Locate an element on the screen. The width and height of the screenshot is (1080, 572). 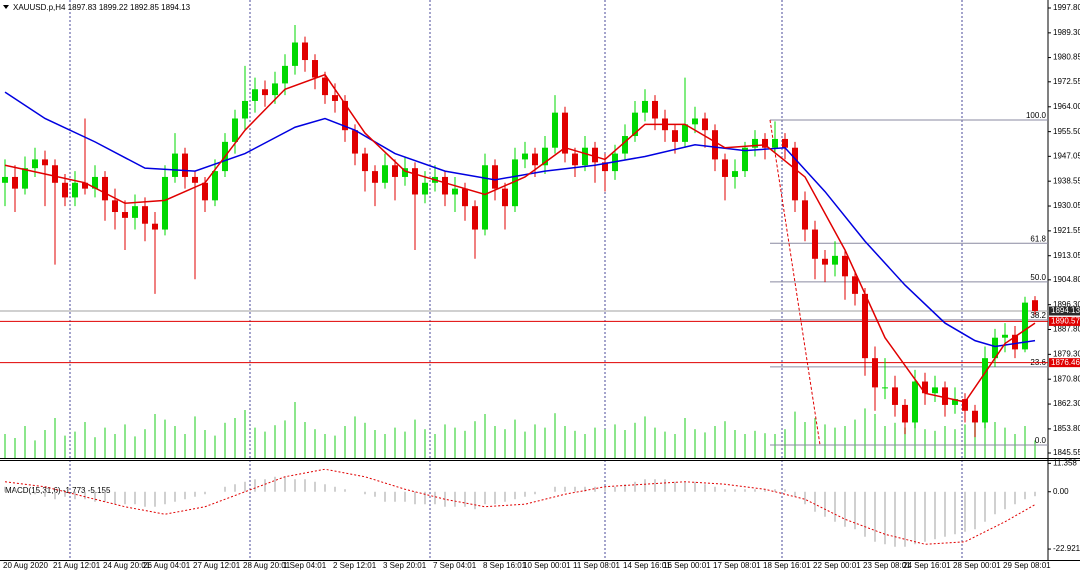
x-tick-label: 16 Sep 00:01 is located at coordinates (687, 565).